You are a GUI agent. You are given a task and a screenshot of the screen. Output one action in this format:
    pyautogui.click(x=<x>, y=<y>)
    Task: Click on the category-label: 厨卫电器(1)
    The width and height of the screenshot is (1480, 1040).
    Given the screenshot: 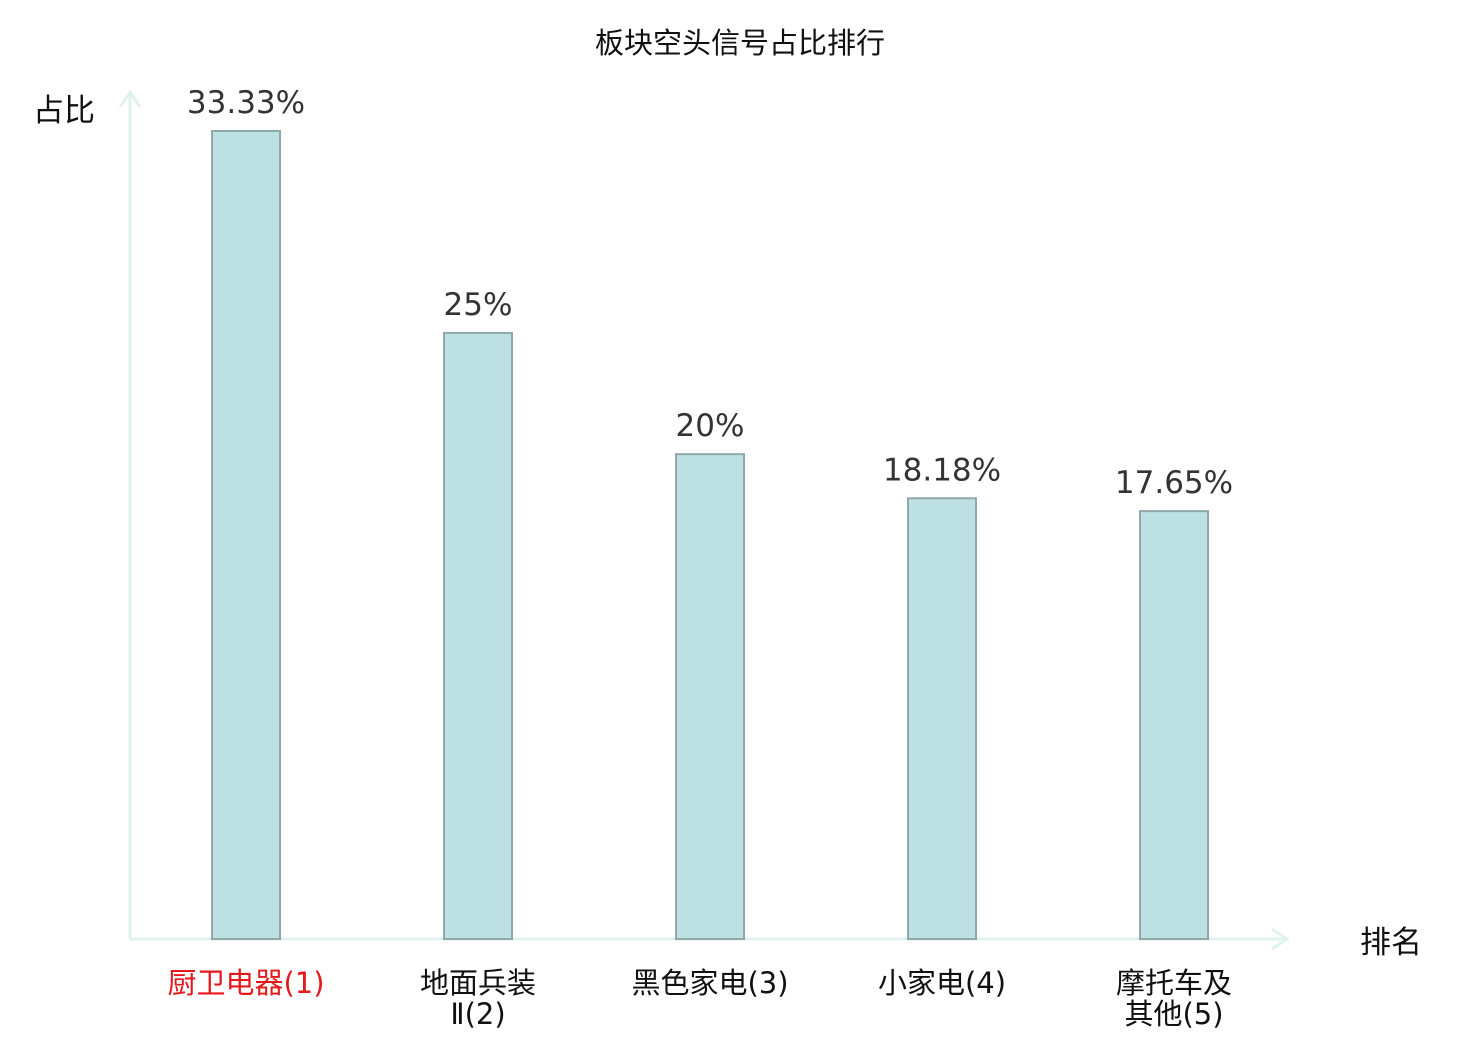 What is the action you would take?
    pyautogui.click(x=245, y=983)
    